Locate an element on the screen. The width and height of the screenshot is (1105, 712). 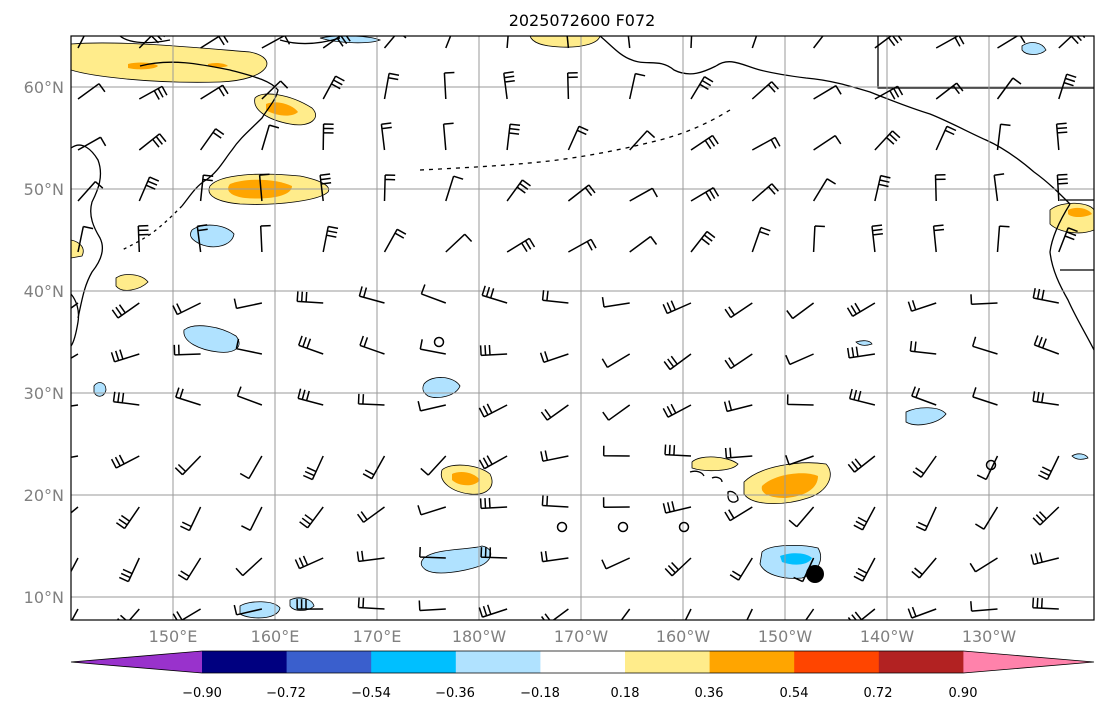
positive-anomaly-region is located at coordinates (565, 42).